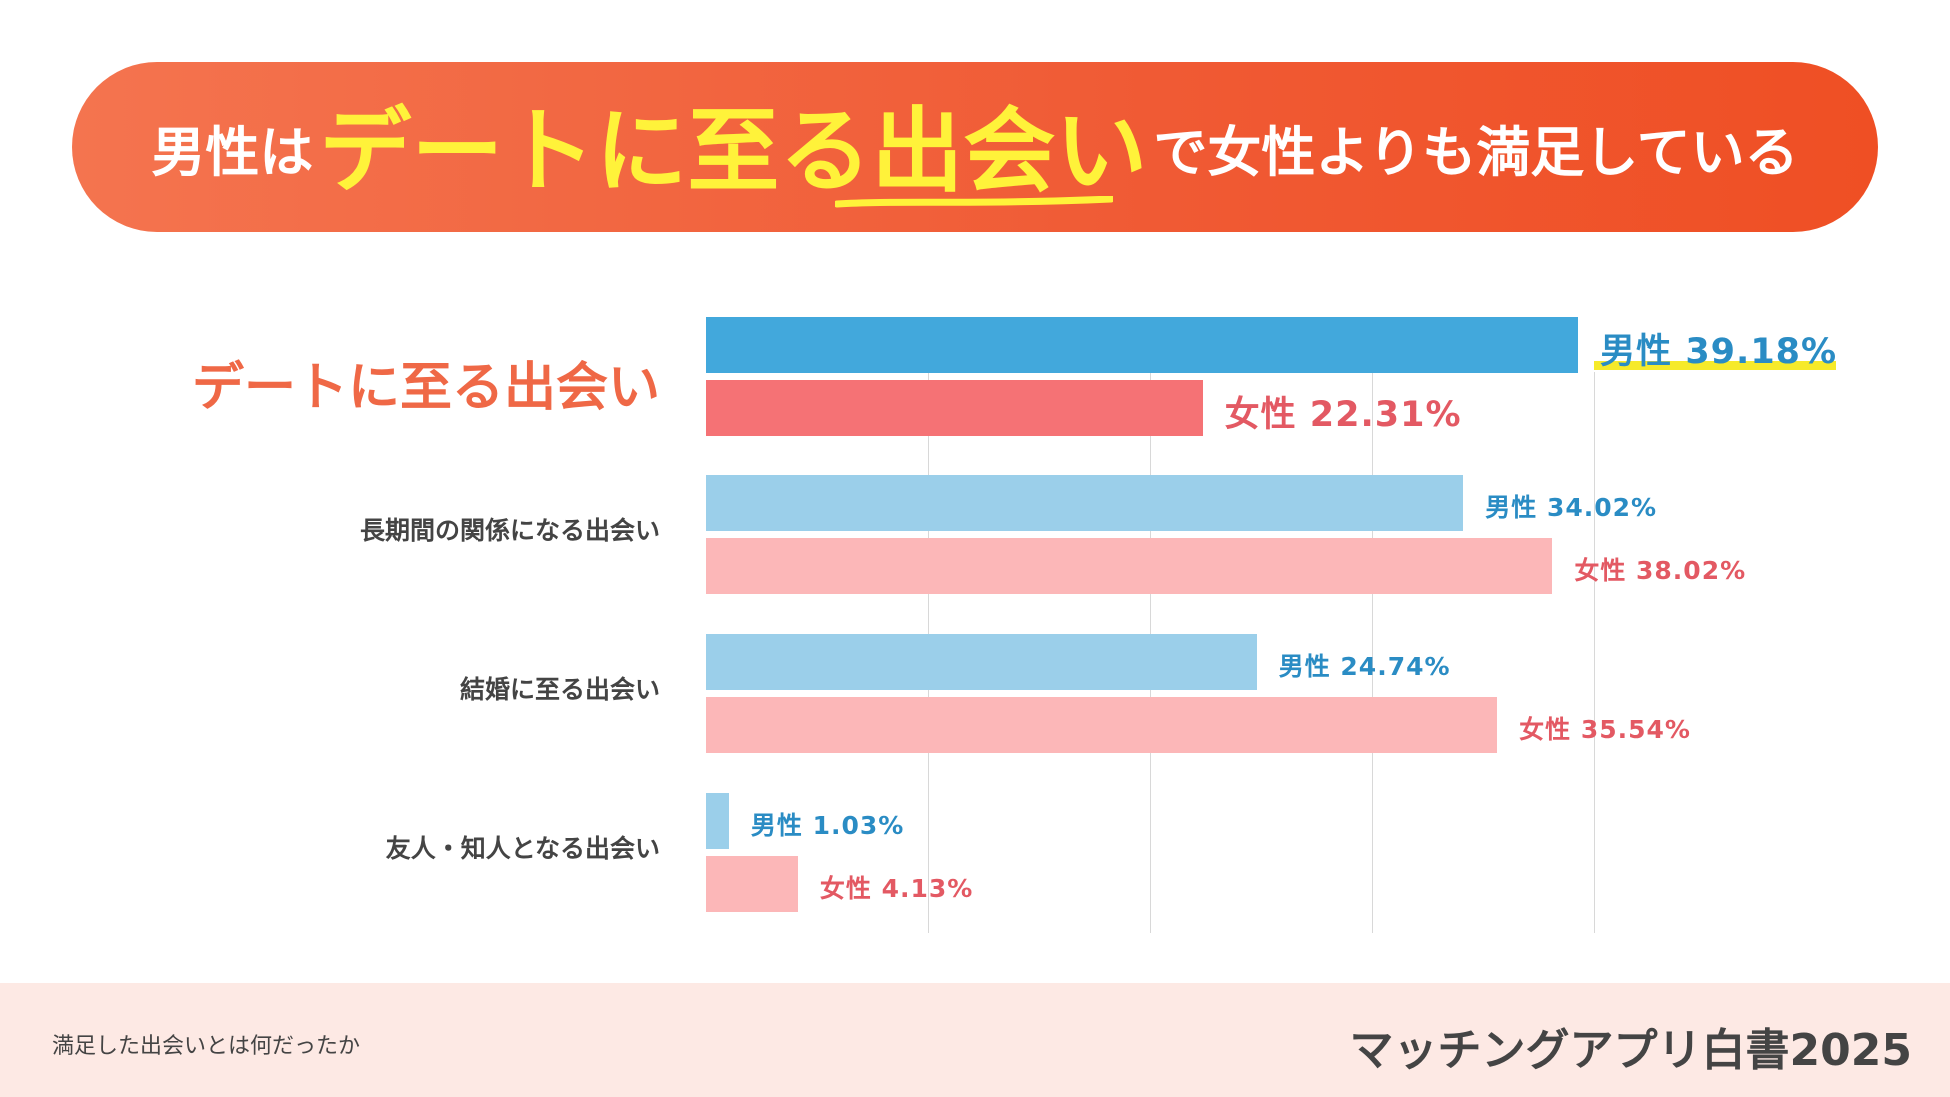 This screenshot has height=1097, width=1950. Describe the element at coordinates (827, 825) in the screenshot. I see `male-value-label: 男性 1.03%` at that location.